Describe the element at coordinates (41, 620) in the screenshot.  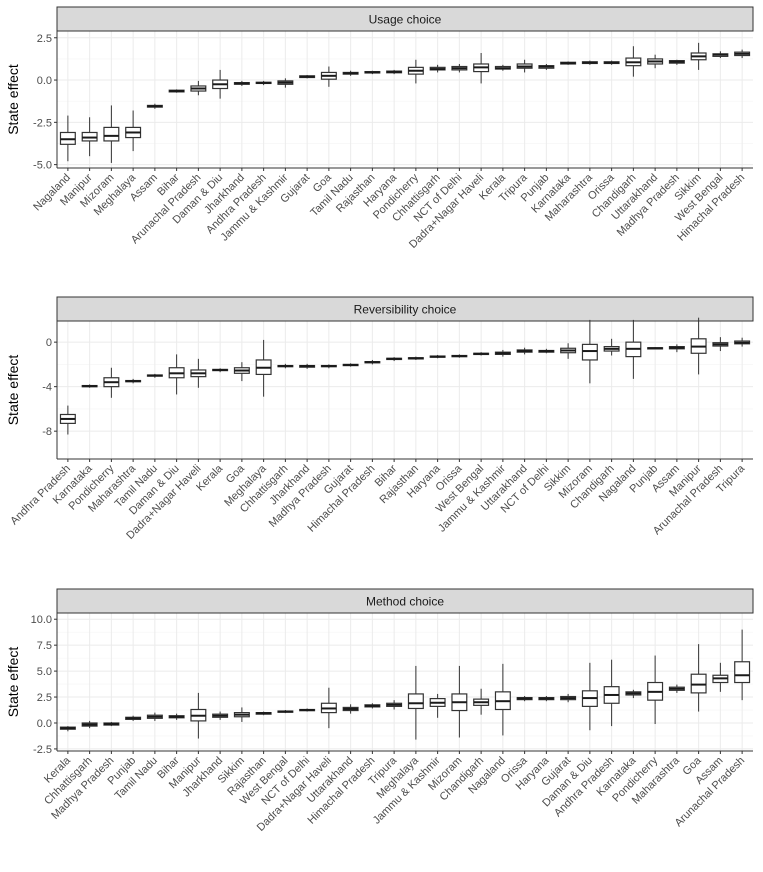
I see `y-tick-label: 10.0` at that location.